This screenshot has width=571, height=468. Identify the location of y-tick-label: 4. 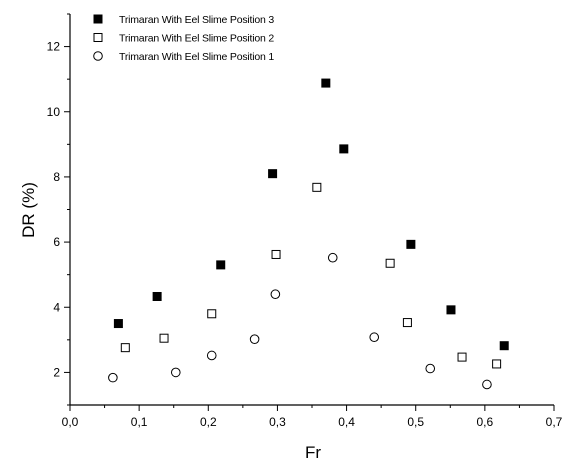
(56, 307).